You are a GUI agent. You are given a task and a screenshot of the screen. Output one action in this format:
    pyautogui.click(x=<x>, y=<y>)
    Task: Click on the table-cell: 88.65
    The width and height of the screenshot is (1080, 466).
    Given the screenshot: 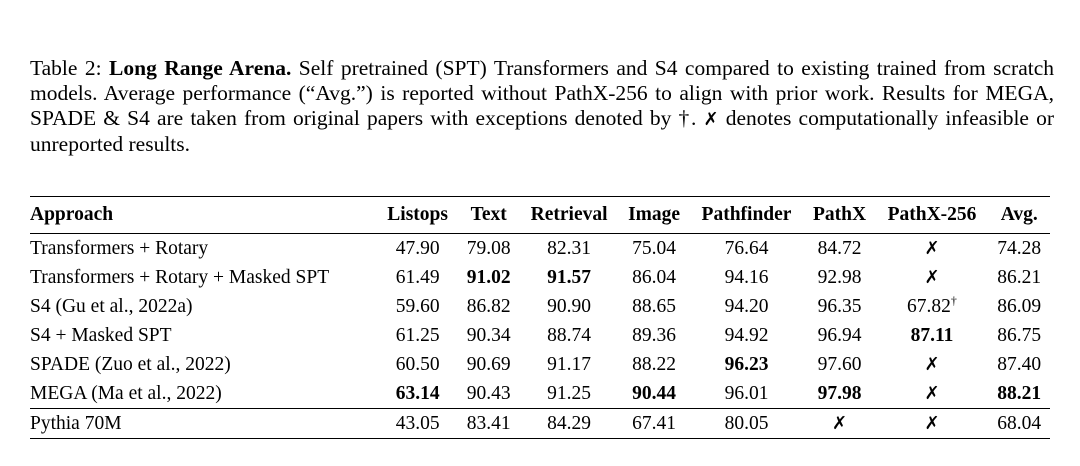 What is the action you would take?
    pyautogui.click(x=654, y=306)
    